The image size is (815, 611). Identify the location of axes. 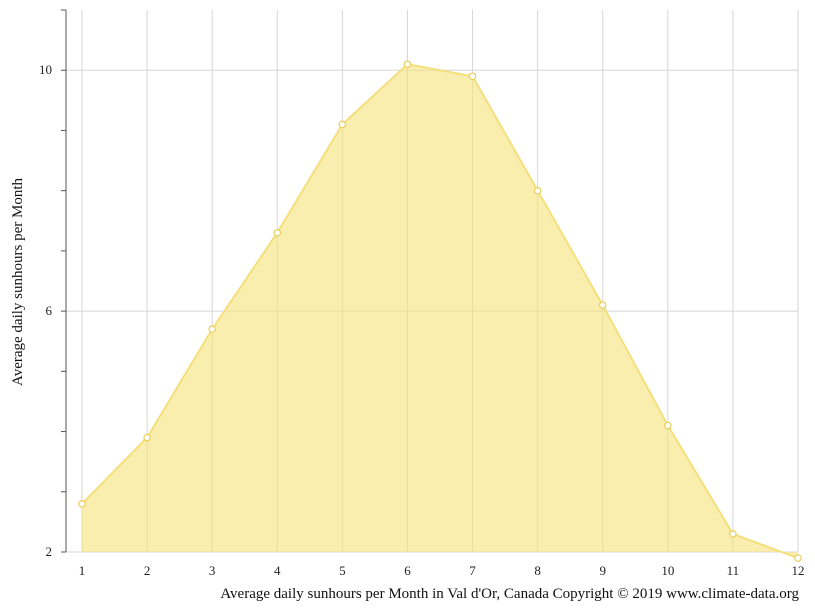
(64, 281).